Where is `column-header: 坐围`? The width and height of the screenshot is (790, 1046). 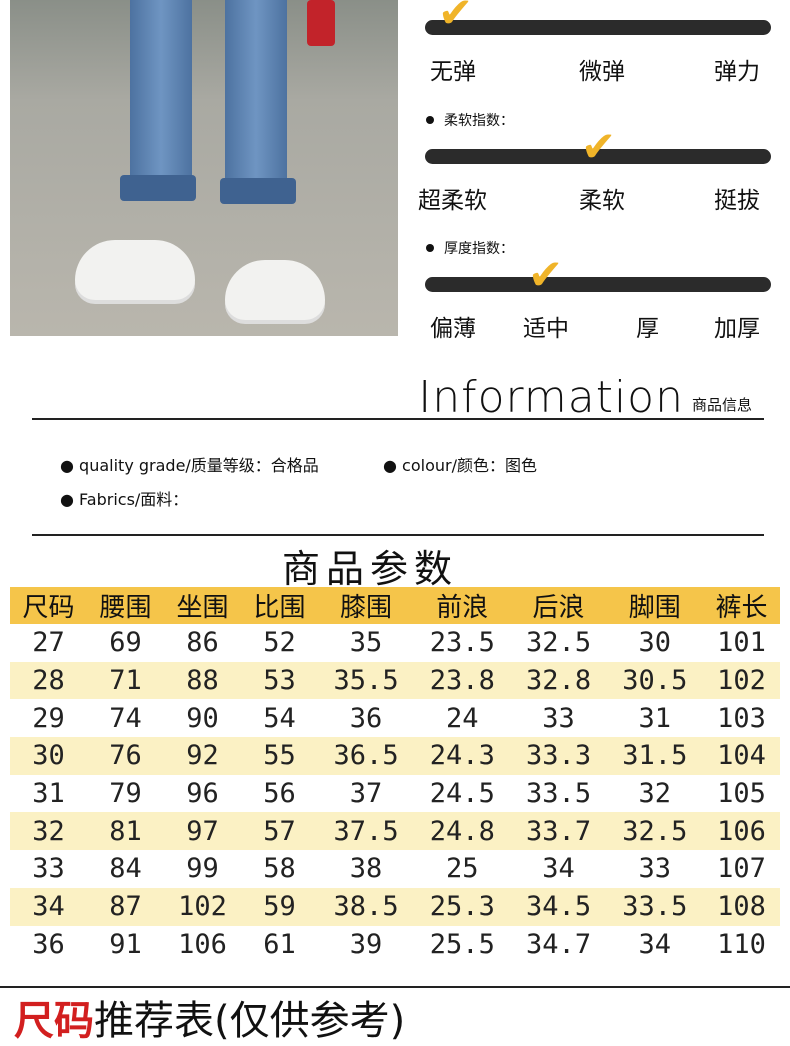 column-header: 坐围 is located at coordinates (202, 605).